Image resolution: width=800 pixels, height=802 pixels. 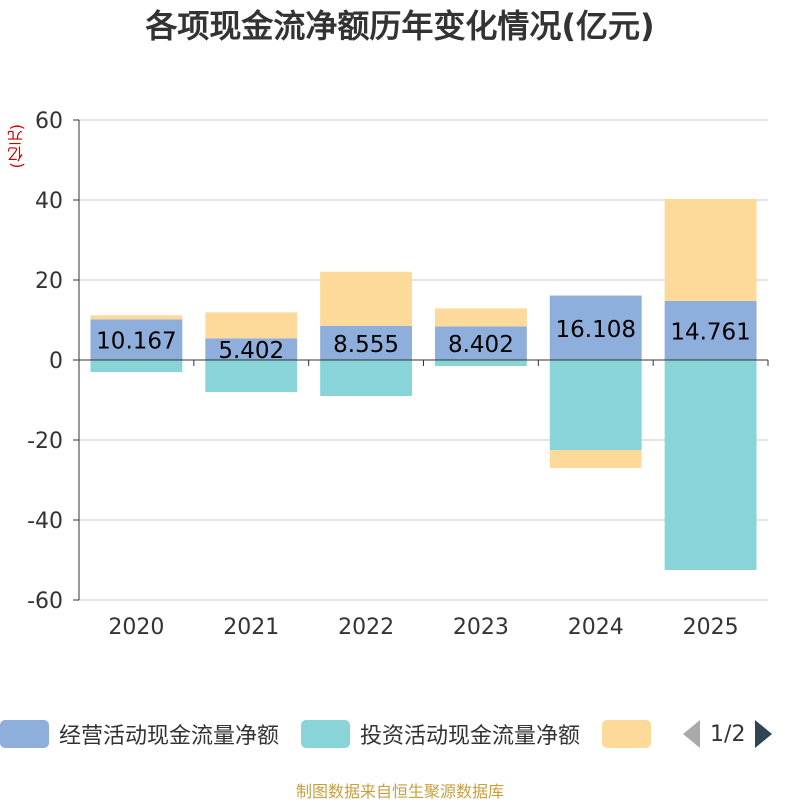 What do you see at coordinates (56, 361) in the screenshot?
I see `y-tick-label: 0` at bounding box center [56, 361].